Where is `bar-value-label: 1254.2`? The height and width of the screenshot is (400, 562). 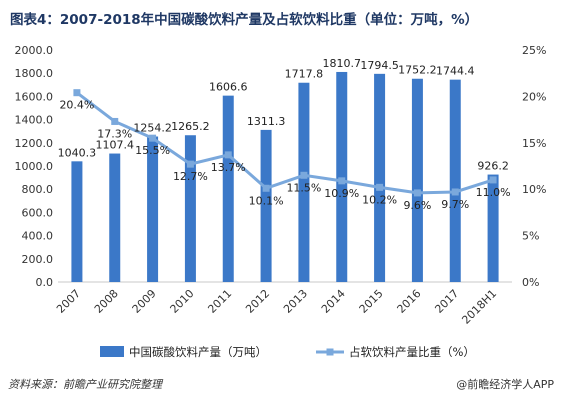 bar-value-label: 1254.2 is located at coordinates (152, 128).